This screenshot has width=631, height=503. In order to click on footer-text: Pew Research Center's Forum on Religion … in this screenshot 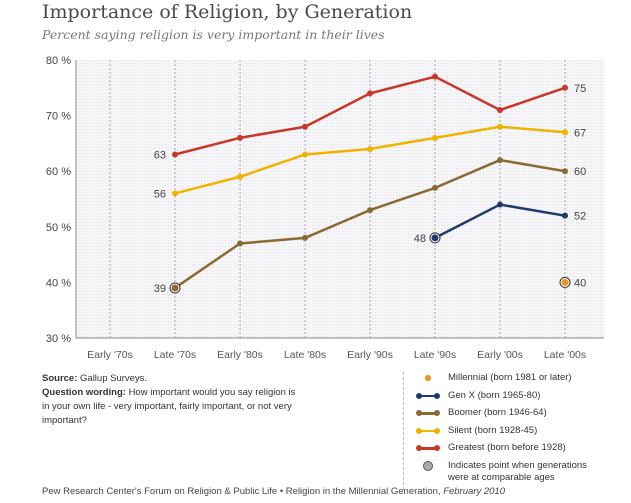, I will do `click(241, 491)`.